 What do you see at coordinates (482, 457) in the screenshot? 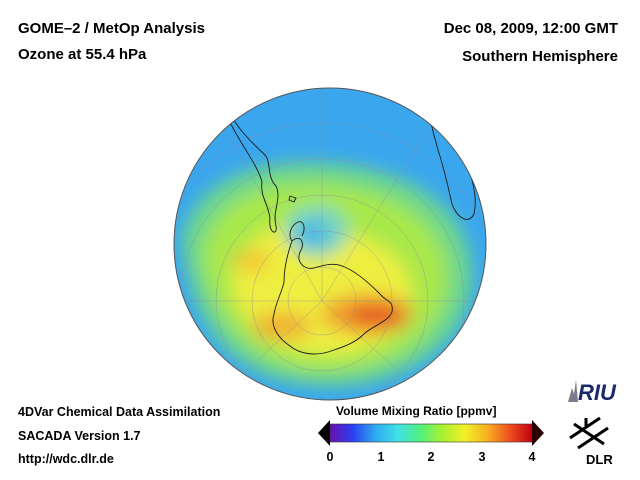
I see `colorbar-tick: 3` at bounding box center [482, 457].